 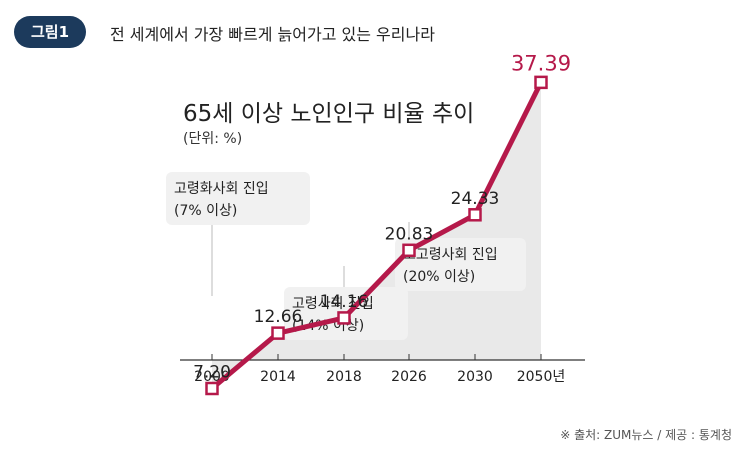 What do you see at coordinates (278, 317) in the screenshot?
I see `value-label: 12.66` at bounding box center [278, 317].